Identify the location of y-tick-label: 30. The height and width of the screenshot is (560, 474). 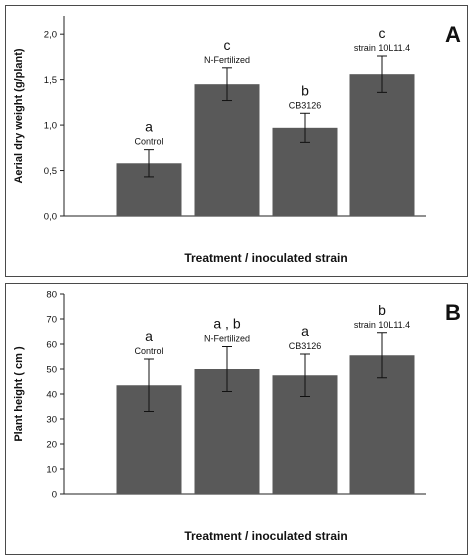
(51, 420).